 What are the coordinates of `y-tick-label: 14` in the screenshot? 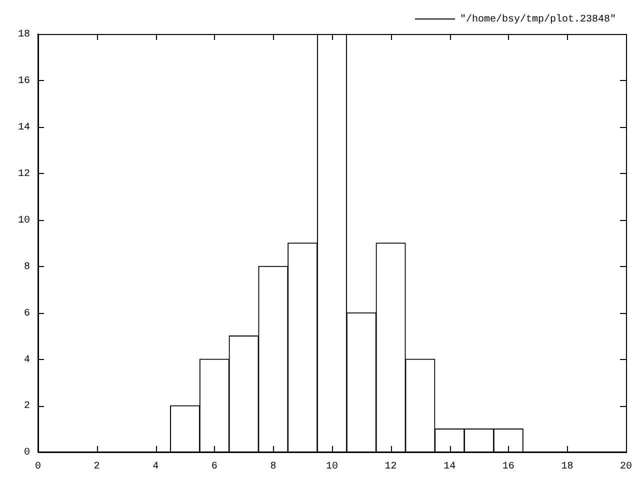 It's located at (24, 128).